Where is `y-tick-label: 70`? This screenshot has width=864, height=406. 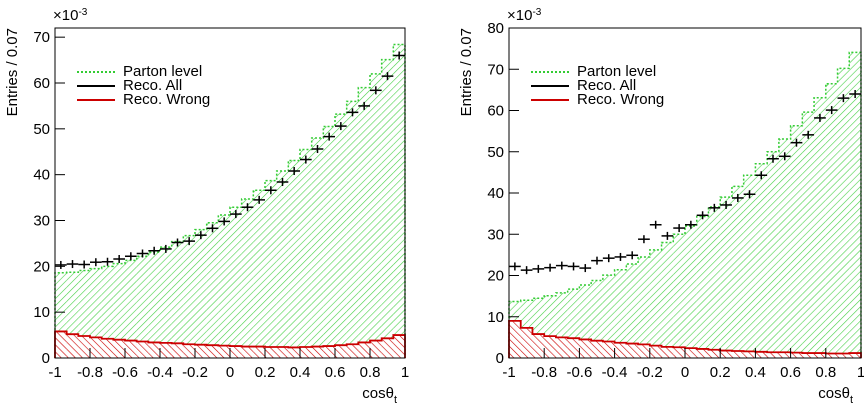 y-tick-label: 70 is located at coordinates (41, 37).